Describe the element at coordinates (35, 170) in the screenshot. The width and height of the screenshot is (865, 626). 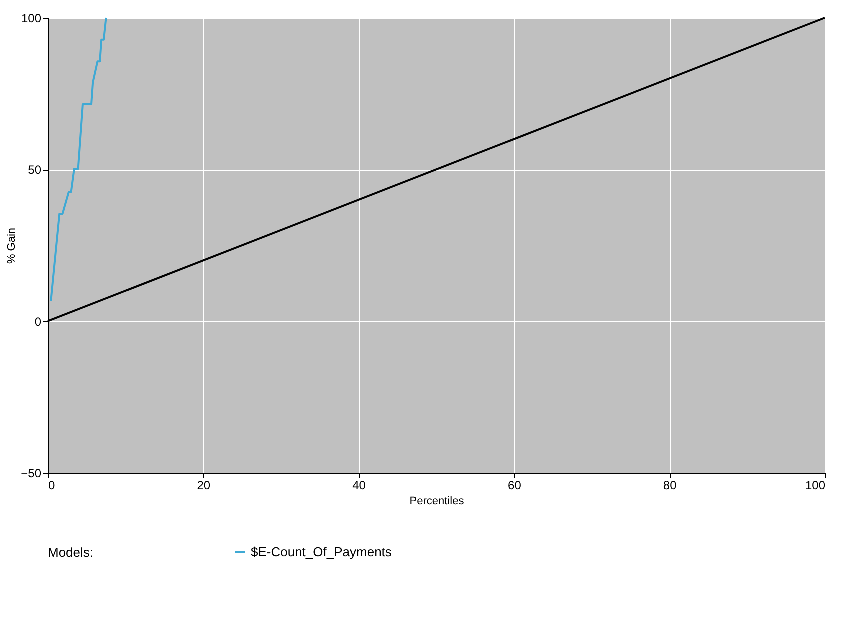
I see `y-tick-label: 50` at that location.